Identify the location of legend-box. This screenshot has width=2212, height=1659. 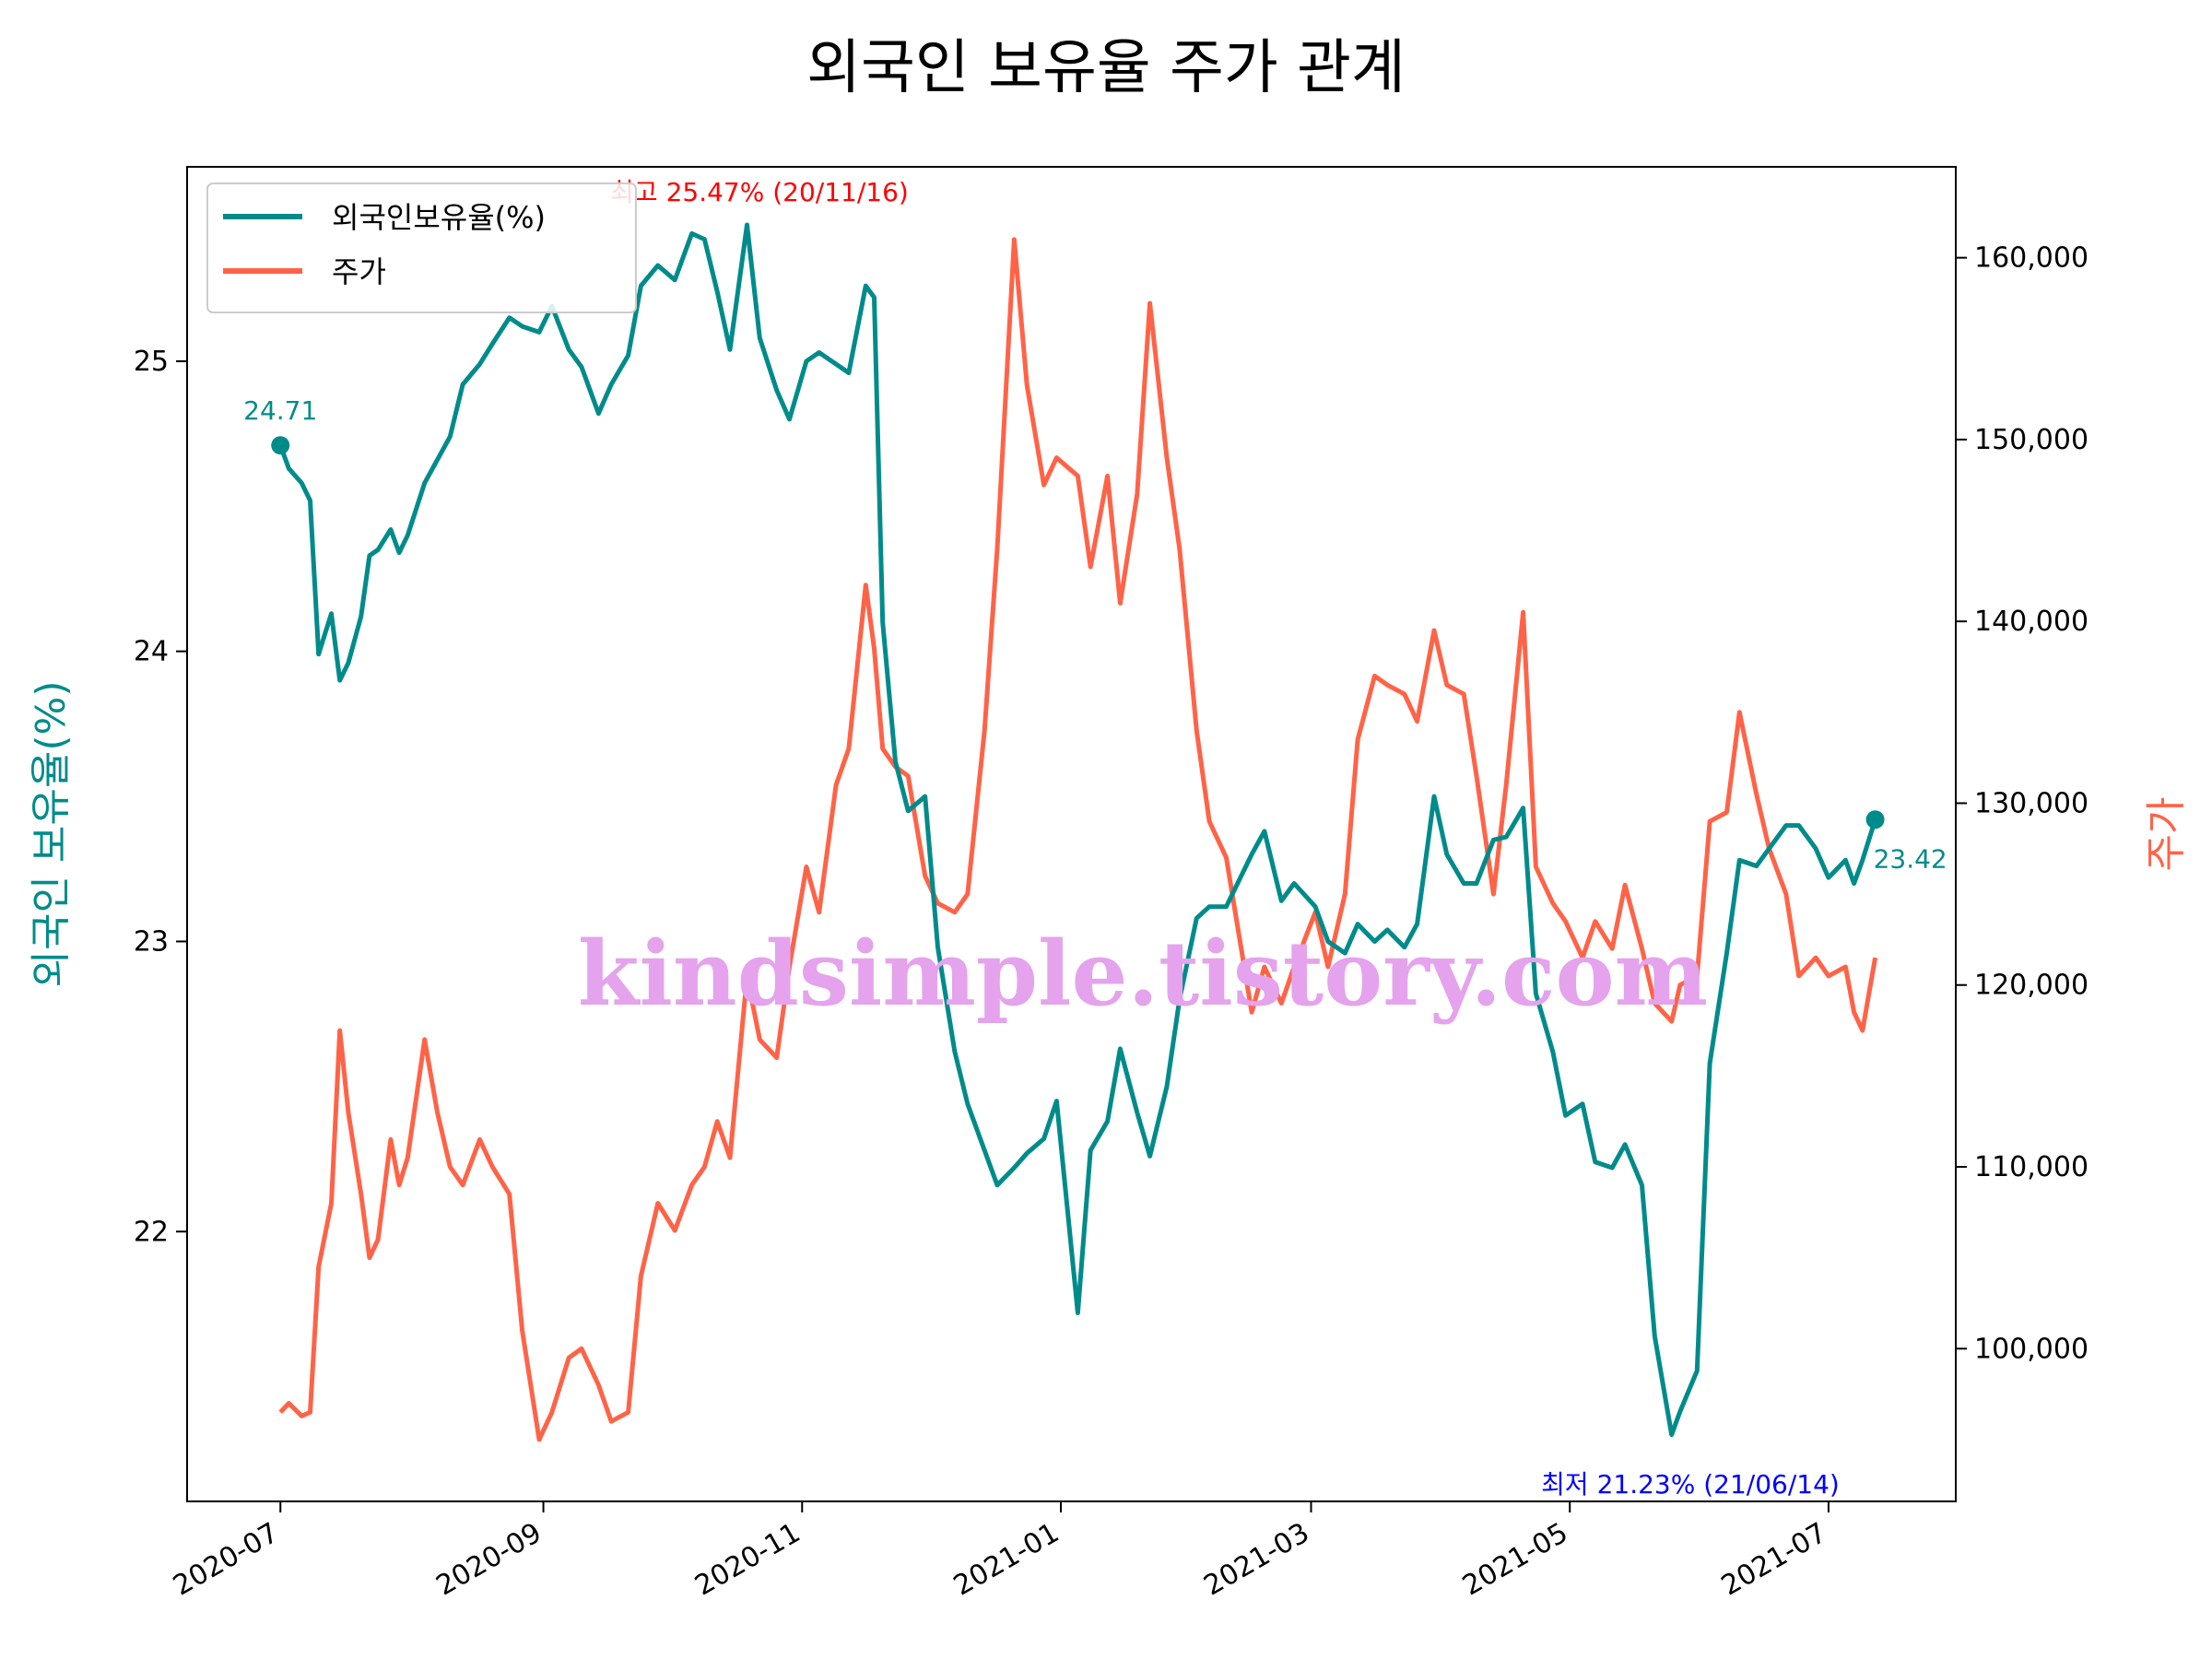
(421, 247).